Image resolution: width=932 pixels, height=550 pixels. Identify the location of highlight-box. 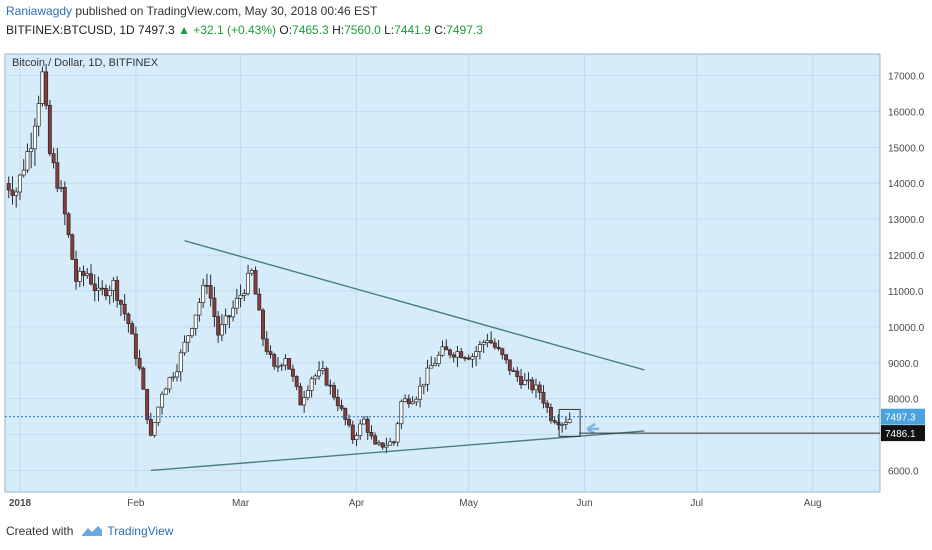
(569, 422).